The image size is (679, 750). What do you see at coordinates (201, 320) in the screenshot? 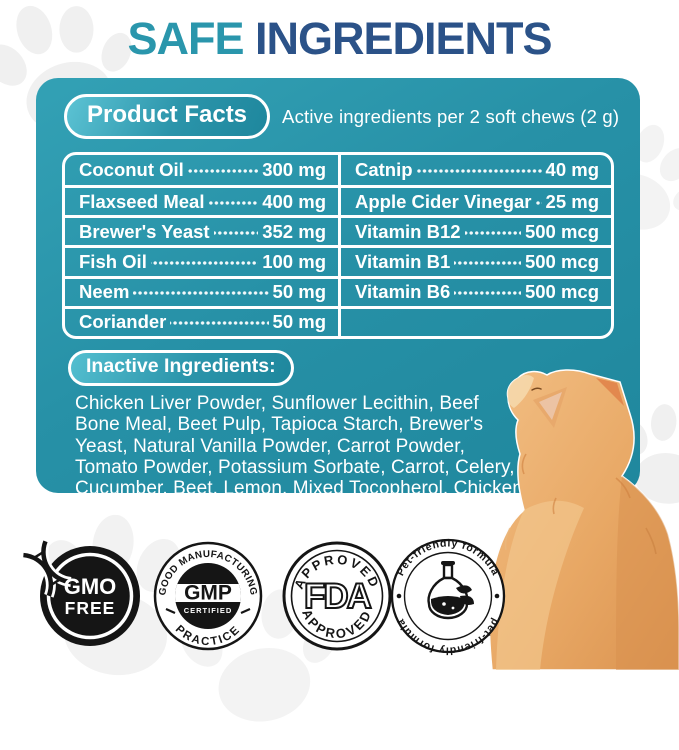
I see `table-row: Coriander 50 mg` at bounding box center [201, 320].